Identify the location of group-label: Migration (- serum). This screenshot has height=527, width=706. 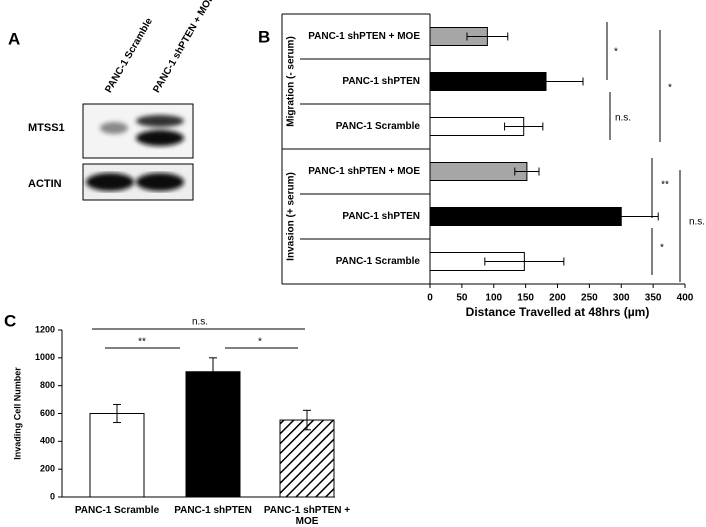
(291, 81).